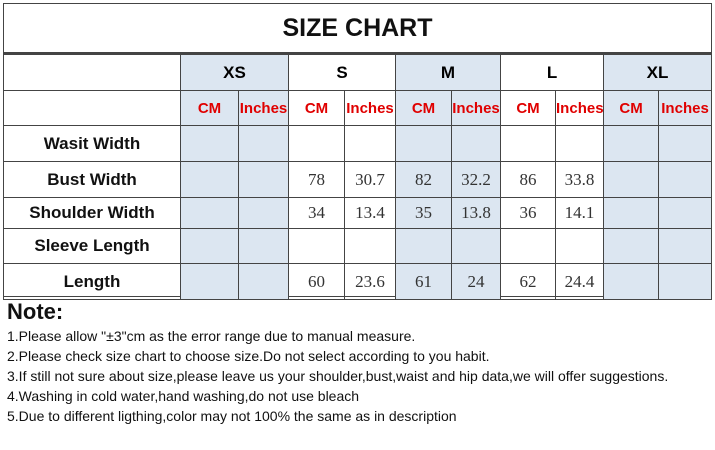  Describe the element at coordinates (92, 246) in the screenshot. I see `row-label: Sleeve Length` at that location.